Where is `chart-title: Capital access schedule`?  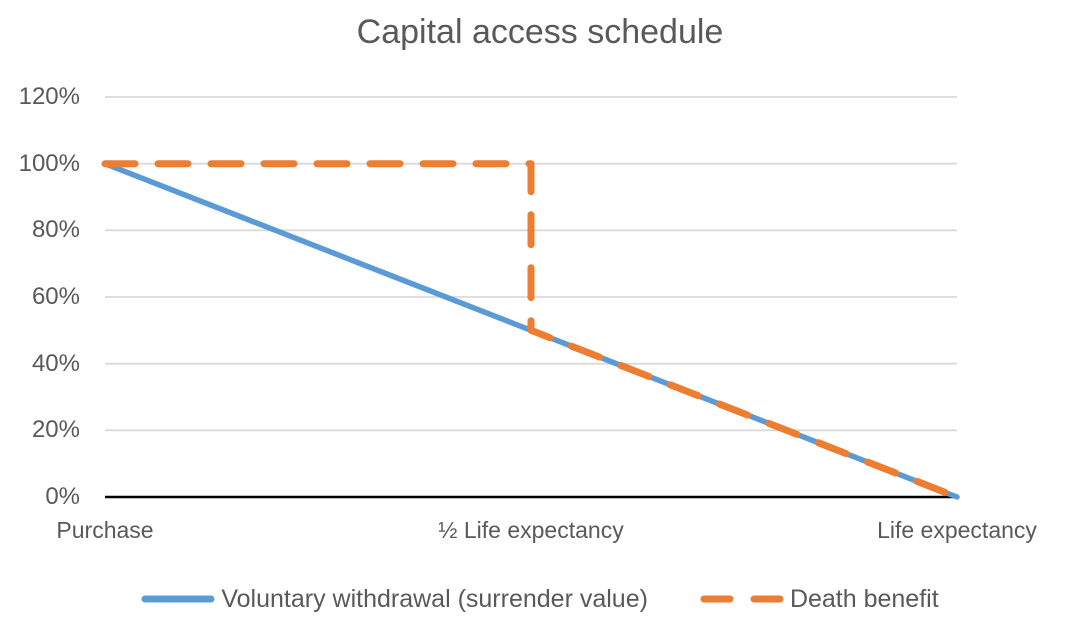
chart-title: Capital access schedule is located at coordinates (540, 32).